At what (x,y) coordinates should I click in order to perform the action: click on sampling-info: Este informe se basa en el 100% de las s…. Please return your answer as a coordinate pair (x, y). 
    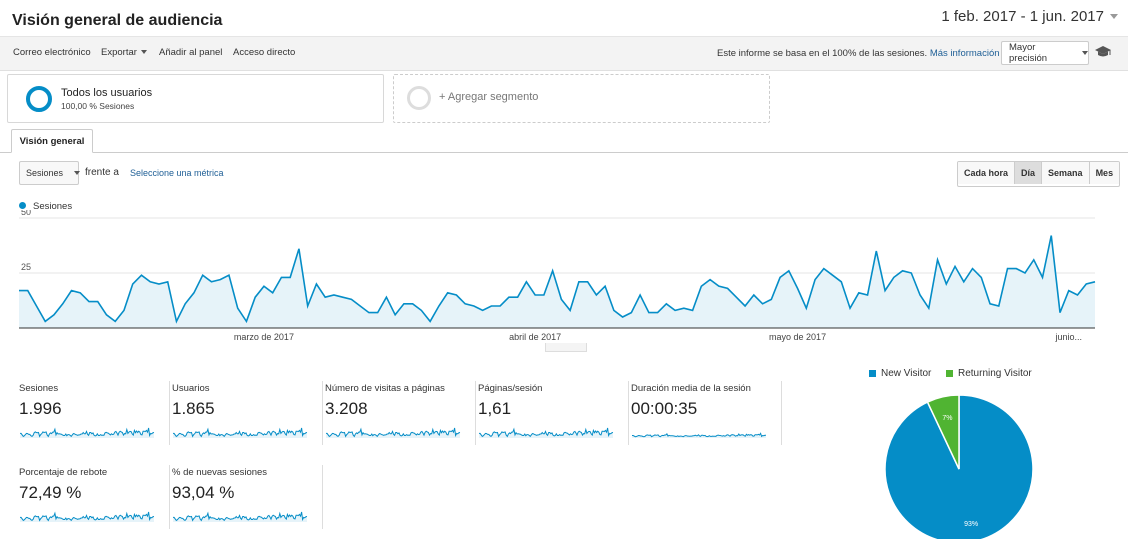
    Looking at the image, I should click on (858, 53).